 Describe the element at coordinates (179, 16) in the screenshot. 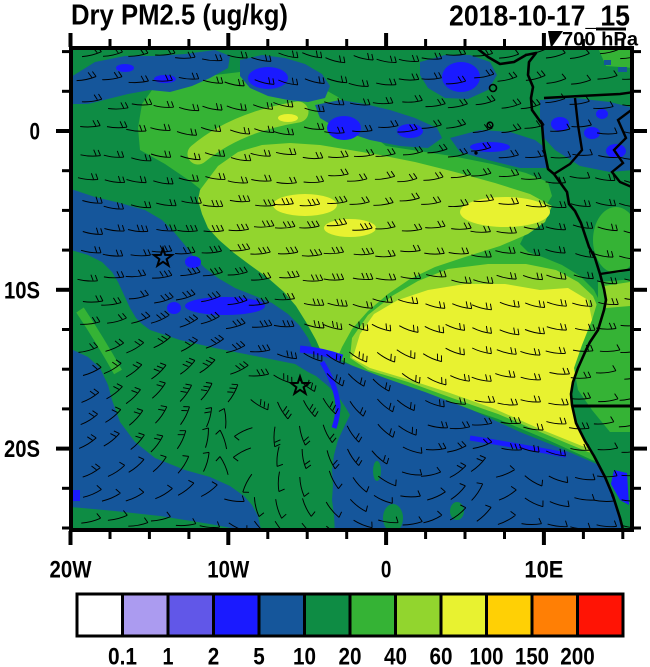

I see `svg-text: Dry PM2.5 (ug/kg)` at that location.